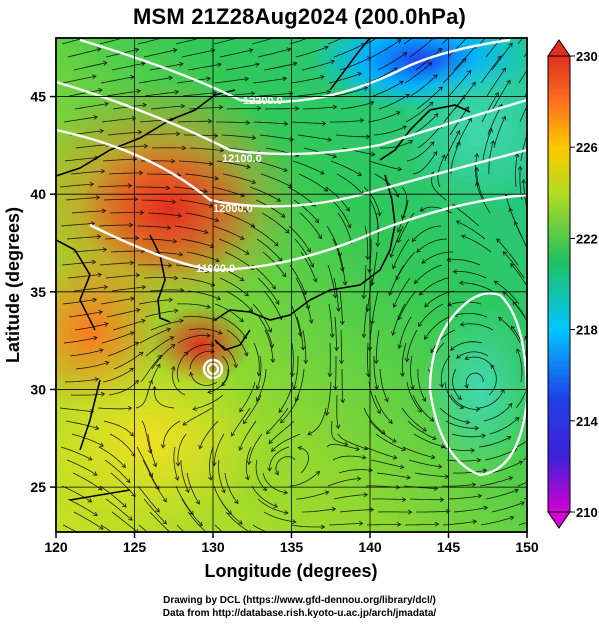  I want to click on x-tick-label: 130, so click(213, 547).